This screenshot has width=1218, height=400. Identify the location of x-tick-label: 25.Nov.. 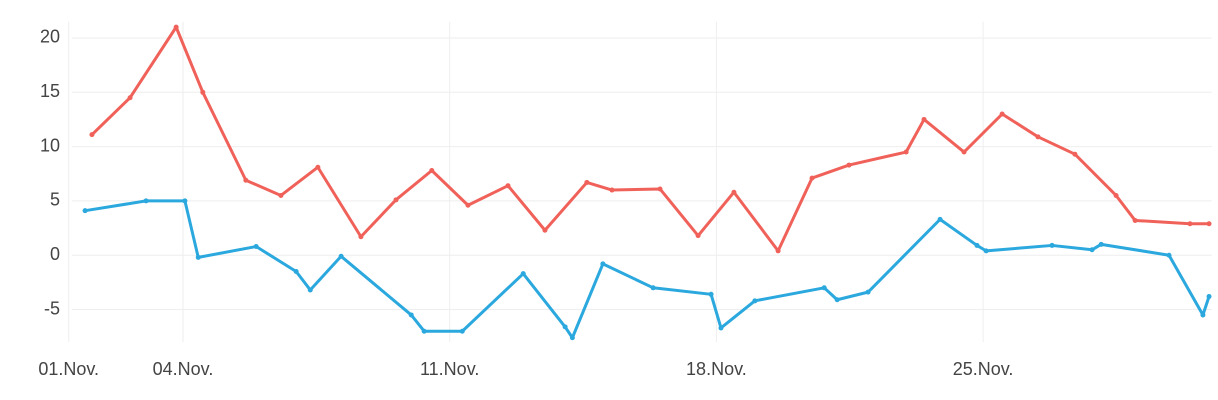
(983, 369).